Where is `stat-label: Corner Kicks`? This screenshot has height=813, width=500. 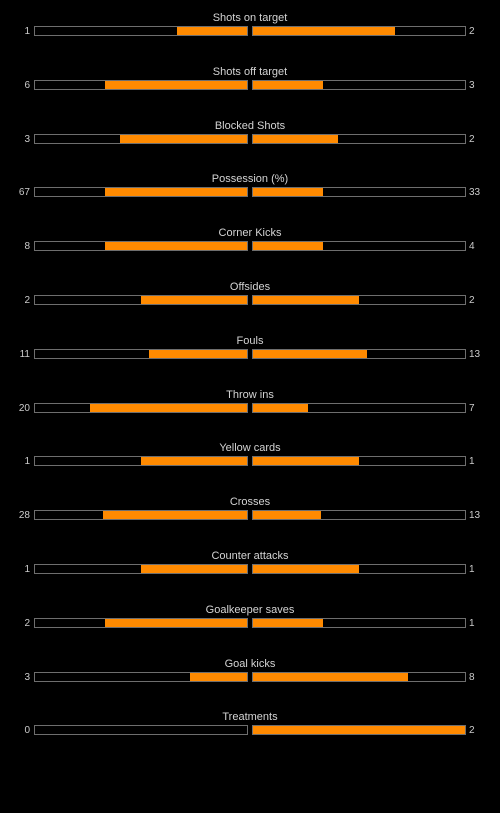
stat-label: Corner Kicks is located at coordinates (250, 233).